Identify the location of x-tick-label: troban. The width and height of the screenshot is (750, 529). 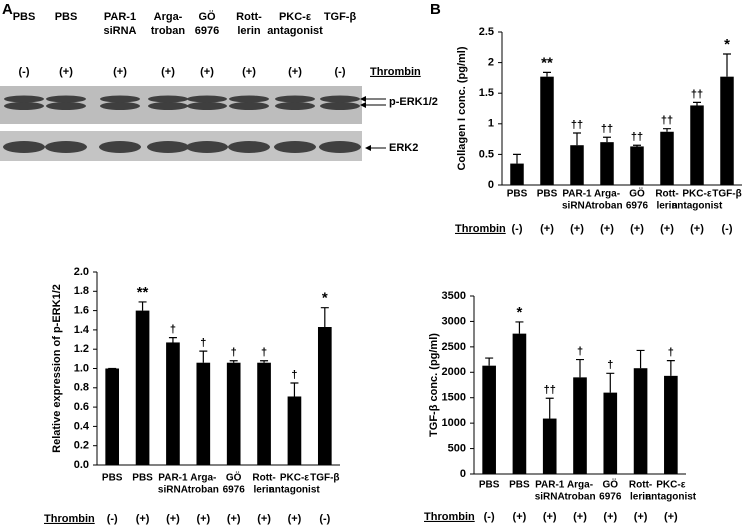
(606, 206).